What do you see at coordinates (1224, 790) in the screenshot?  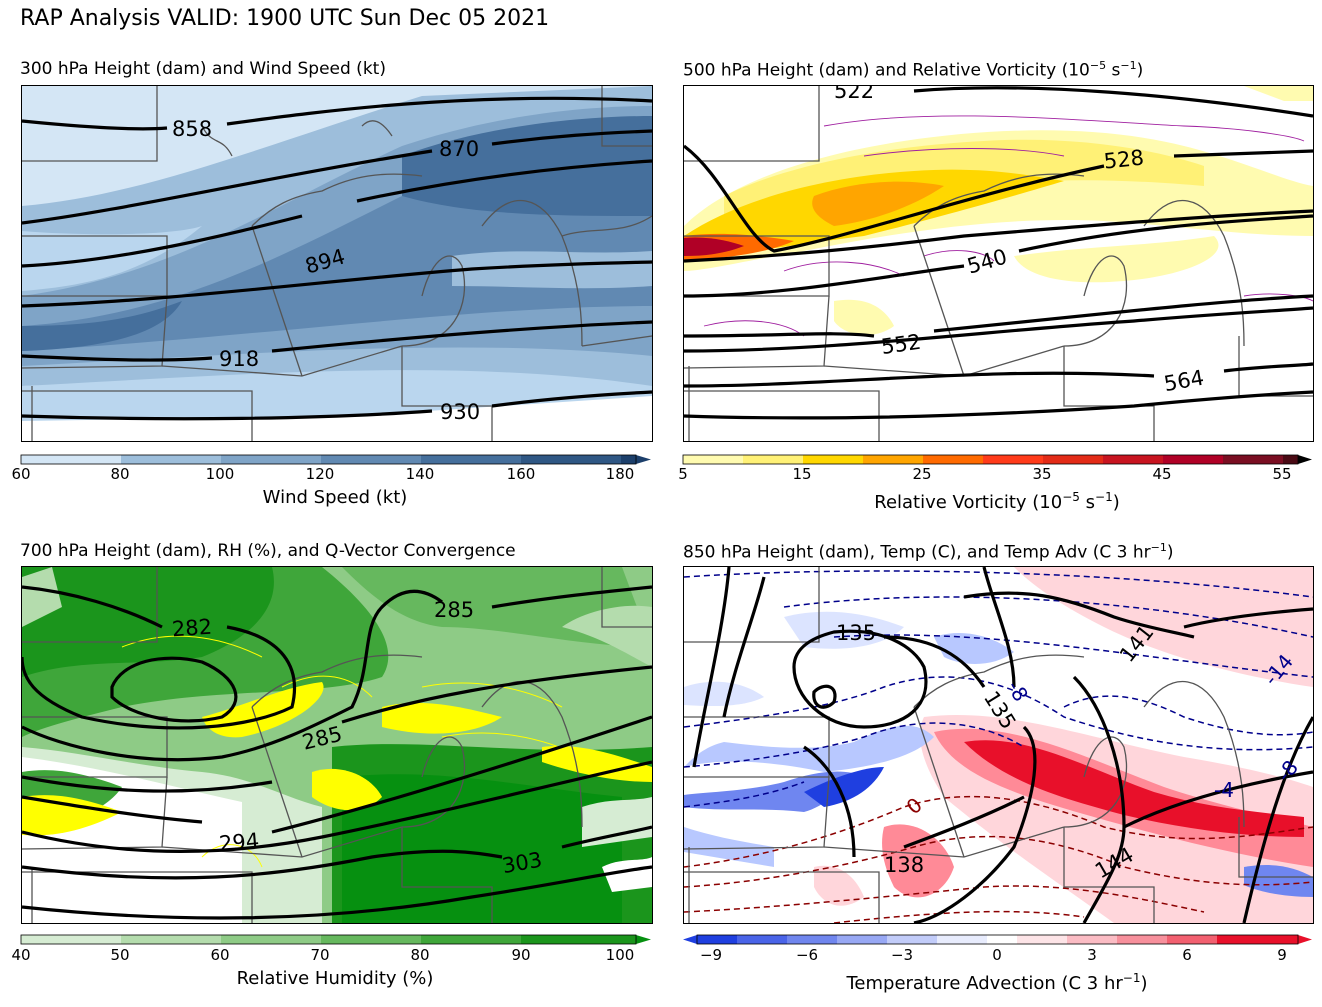 I see `temp-label-2: -4` at bounding box center [1224, 790].